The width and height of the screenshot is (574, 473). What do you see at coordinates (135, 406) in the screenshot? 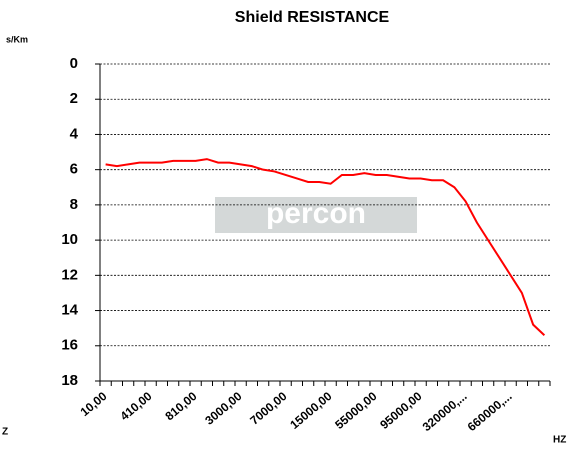
I see `x-tick-label: 410,00` at bounding box center [135, 406].